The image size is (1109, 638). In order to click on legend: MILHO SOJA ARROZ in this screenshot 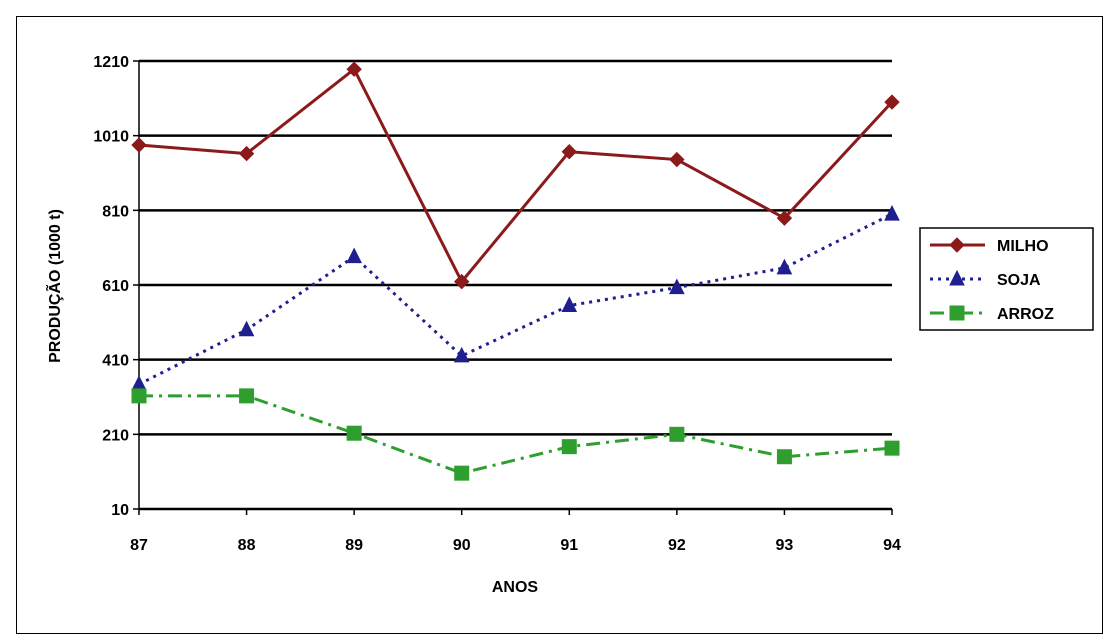, I will do `click(1006, 279)`.